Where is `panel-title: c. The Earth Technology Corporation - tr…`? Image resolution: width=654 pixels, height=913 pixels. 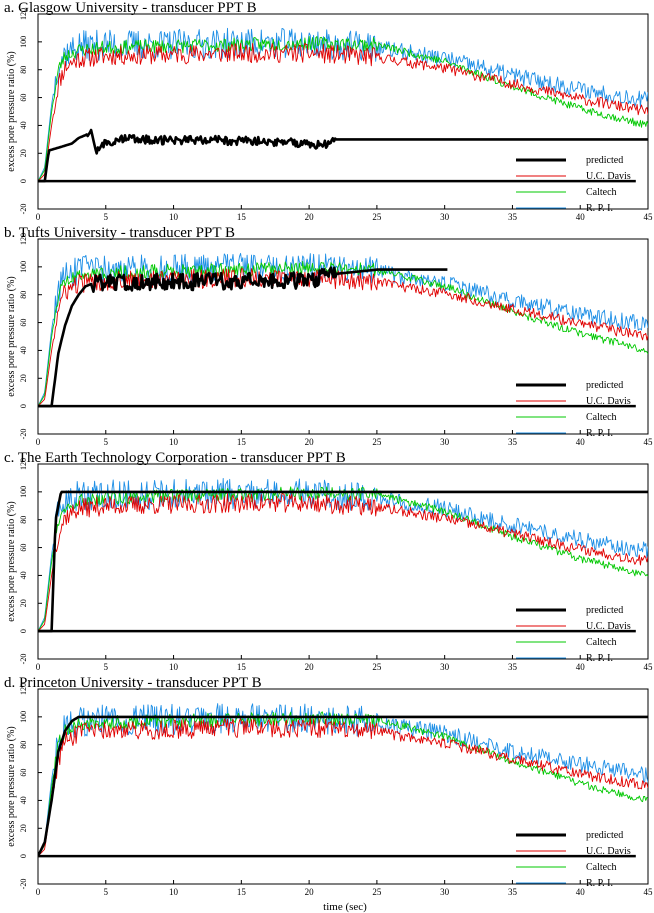
panel-title: c. The Earth Technology Corporation - tr… is located at coordinates (175, 458).